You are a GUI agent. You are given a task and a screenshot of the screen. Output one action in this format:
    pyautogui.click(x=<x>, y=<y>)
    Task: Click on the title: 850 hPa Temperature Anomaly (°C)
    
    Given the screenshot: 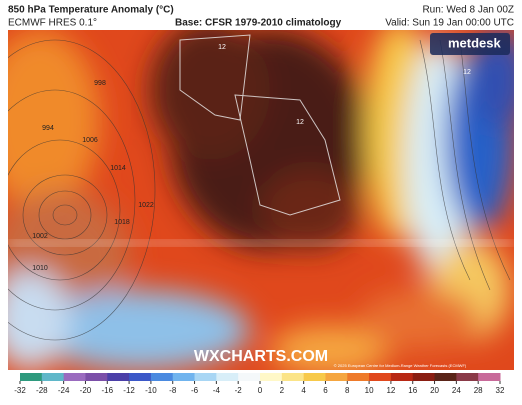 What is the action you would take?
    pyautogui.click(x=91, y=10)
    